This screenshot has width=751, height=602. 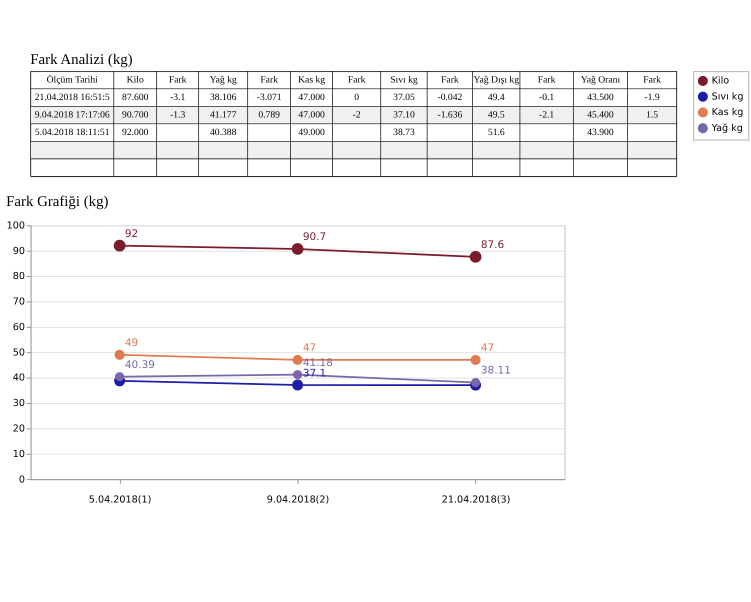 What do you see at coordinates (135, 132) in the screenshot?
I see `text: 92.000` at bounding box center [135, 132].